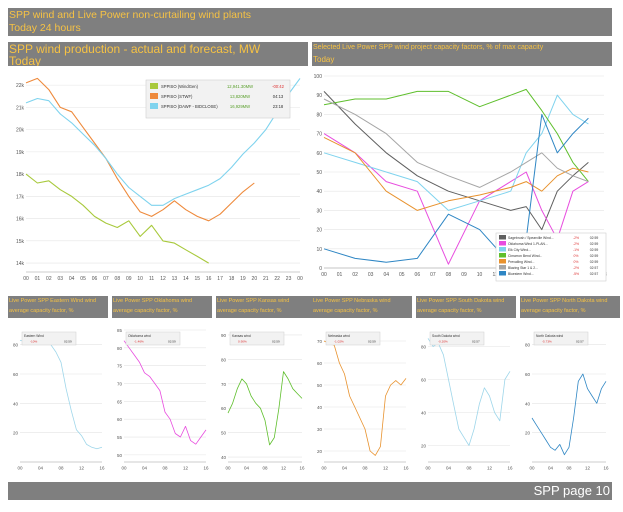  What do you see at coordinates (253, 301) in the screenshot?
I see `small-title-kansas-line1: Live Power SPP Kansas wind` at bounding box center [253, 301].